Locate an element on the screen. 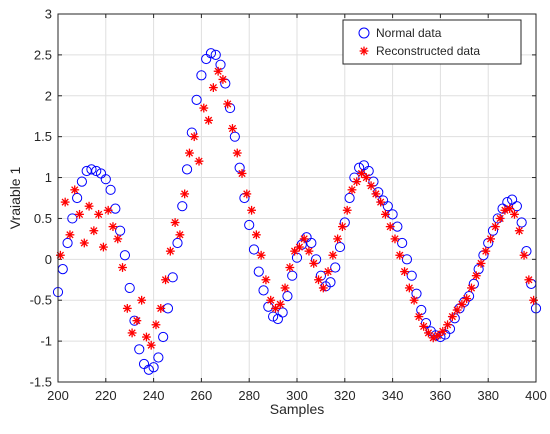 The height and width of the screenshot is (434, 550). legend-label-reconstructed: Reconstructed data is located at coordinates (428, 51).